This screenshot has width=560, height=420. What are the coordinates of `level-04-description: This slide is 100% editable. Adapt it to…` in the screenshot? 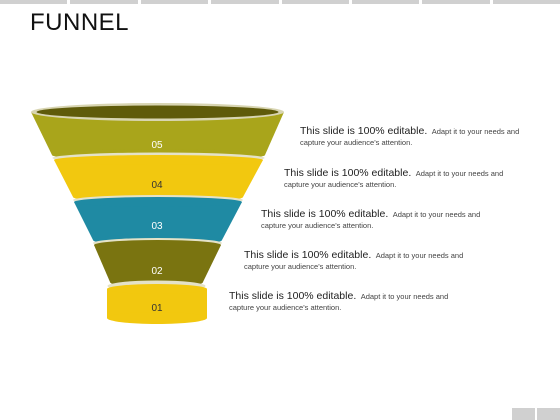 It's located at (422, 178).